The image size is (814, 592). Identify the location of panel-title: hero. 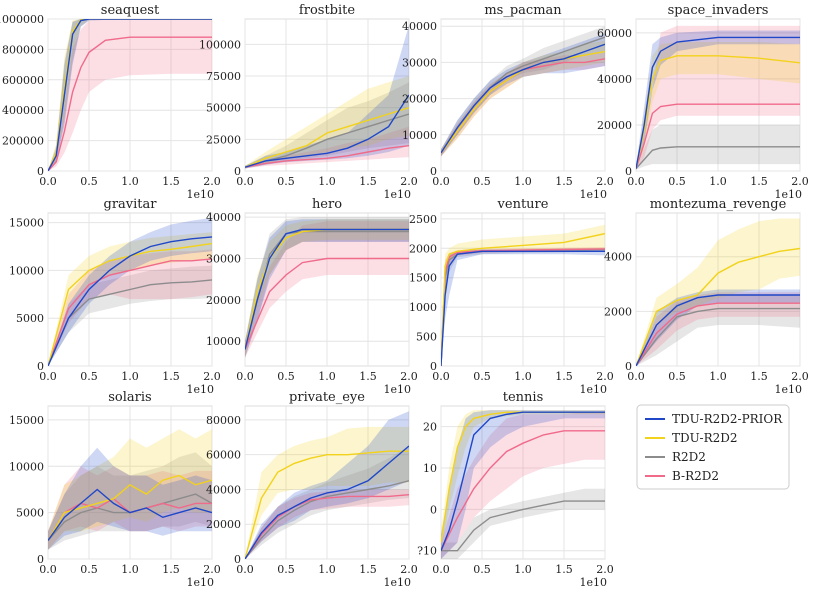
(327, 204).